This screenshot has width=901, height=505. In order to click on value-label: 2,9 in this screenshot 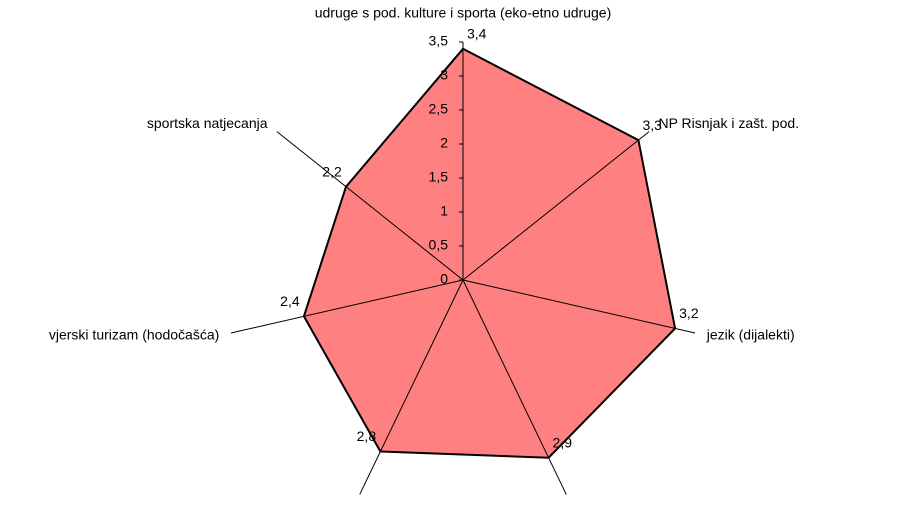, I will do `click(563, 442)`.